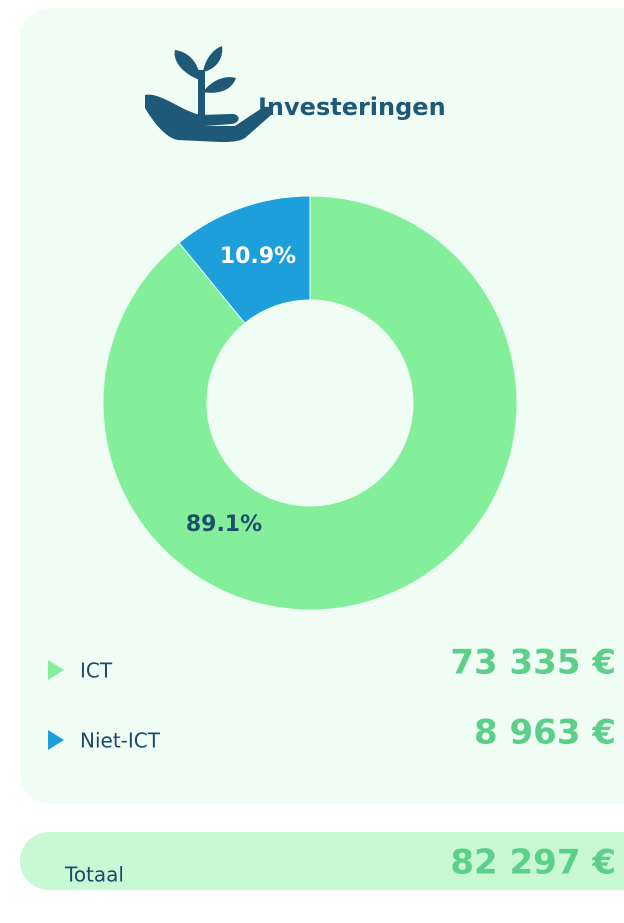 This screenshot has height=923, width=624. I want to click on total-box, so click(322, 861).